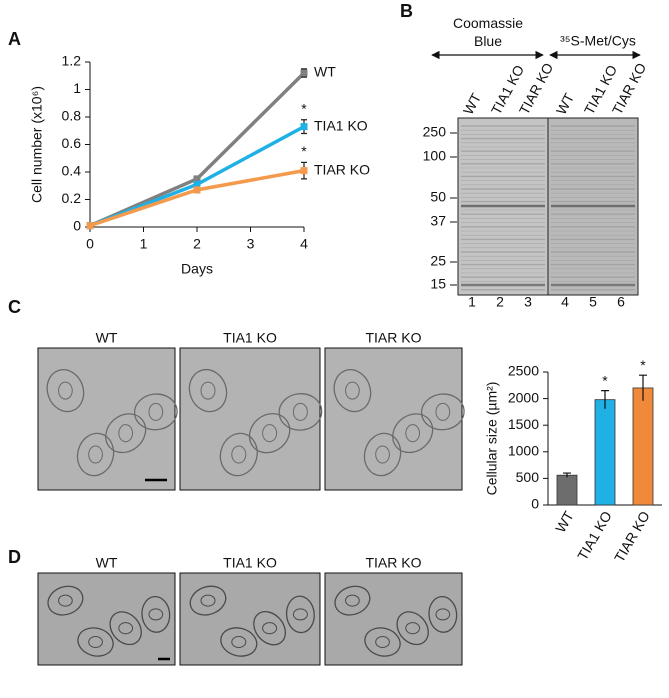 This screenshot has width=669, height=698. I want to click on x-tick-label: 2, so click(197, 244).